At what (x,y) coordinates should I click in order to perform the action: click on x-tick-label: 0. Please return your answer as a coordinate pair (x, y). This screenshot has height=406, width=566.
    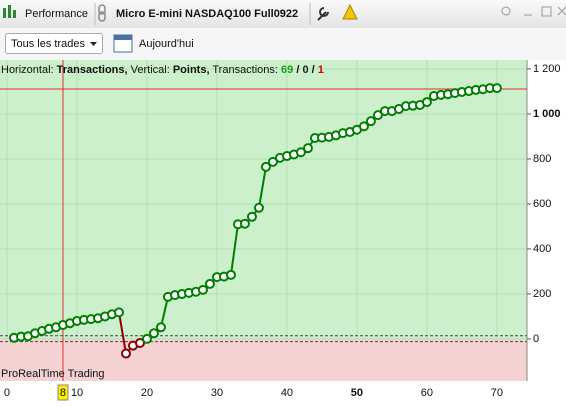
    Looking at the image, I should click on (7, 393).